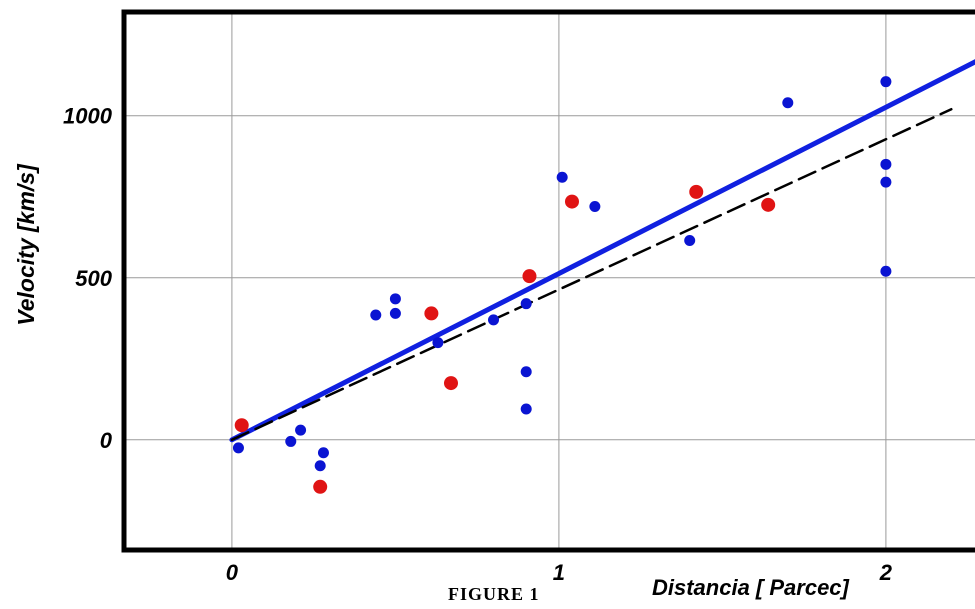 Image resolution: width=975 pixels, height=609 pixels. Describe the element at coordinates (232, 572) in the screenshot. I see `x-tick-label-0: 0` at that location.